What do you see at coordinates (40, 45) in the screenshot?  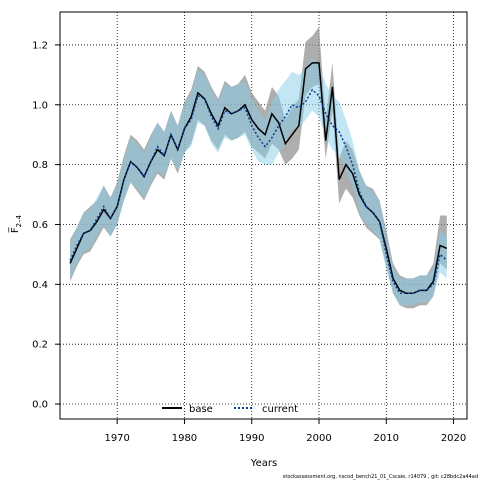 I see `y-tick-label: 1.2` at bounding box center [40, 45].